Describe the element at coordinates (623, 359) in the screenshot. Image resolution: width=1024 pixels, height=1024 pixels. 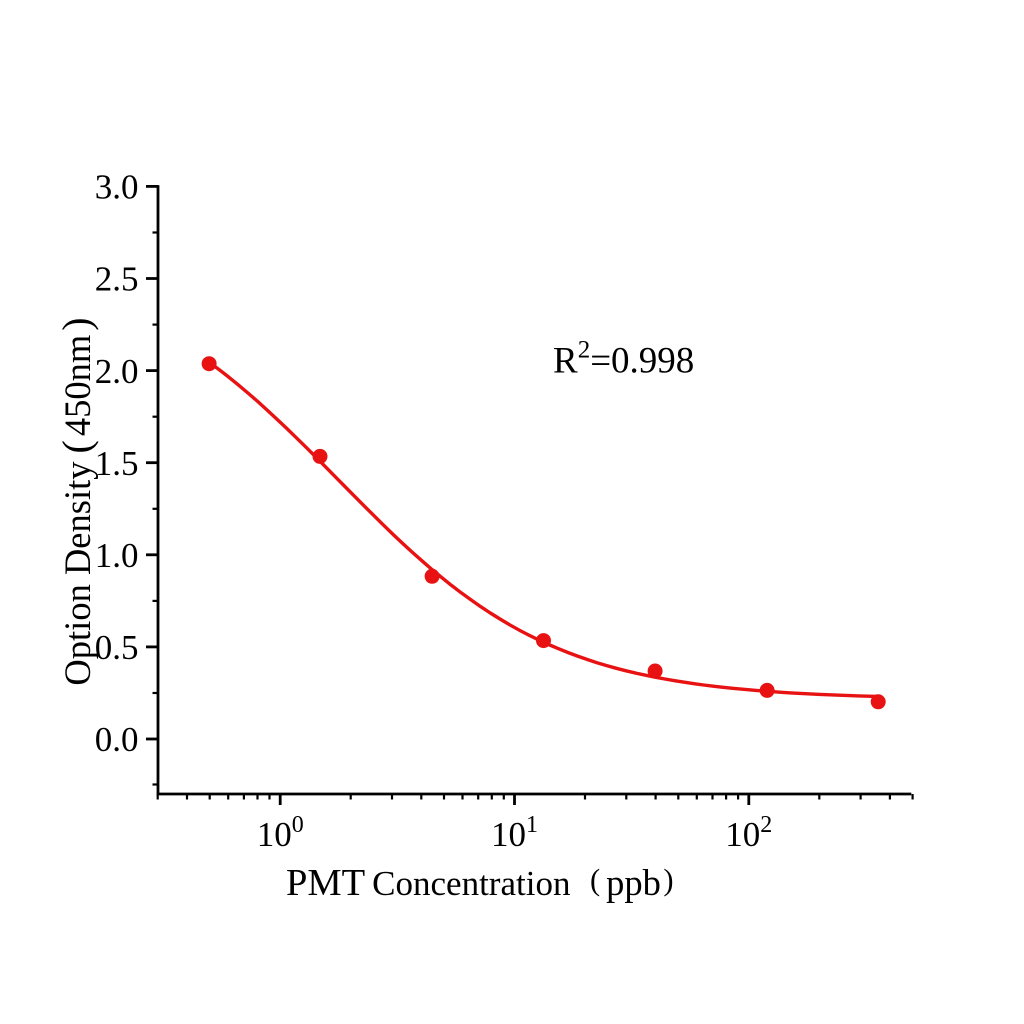
I see `svg-text: R2=0.998` at that location.